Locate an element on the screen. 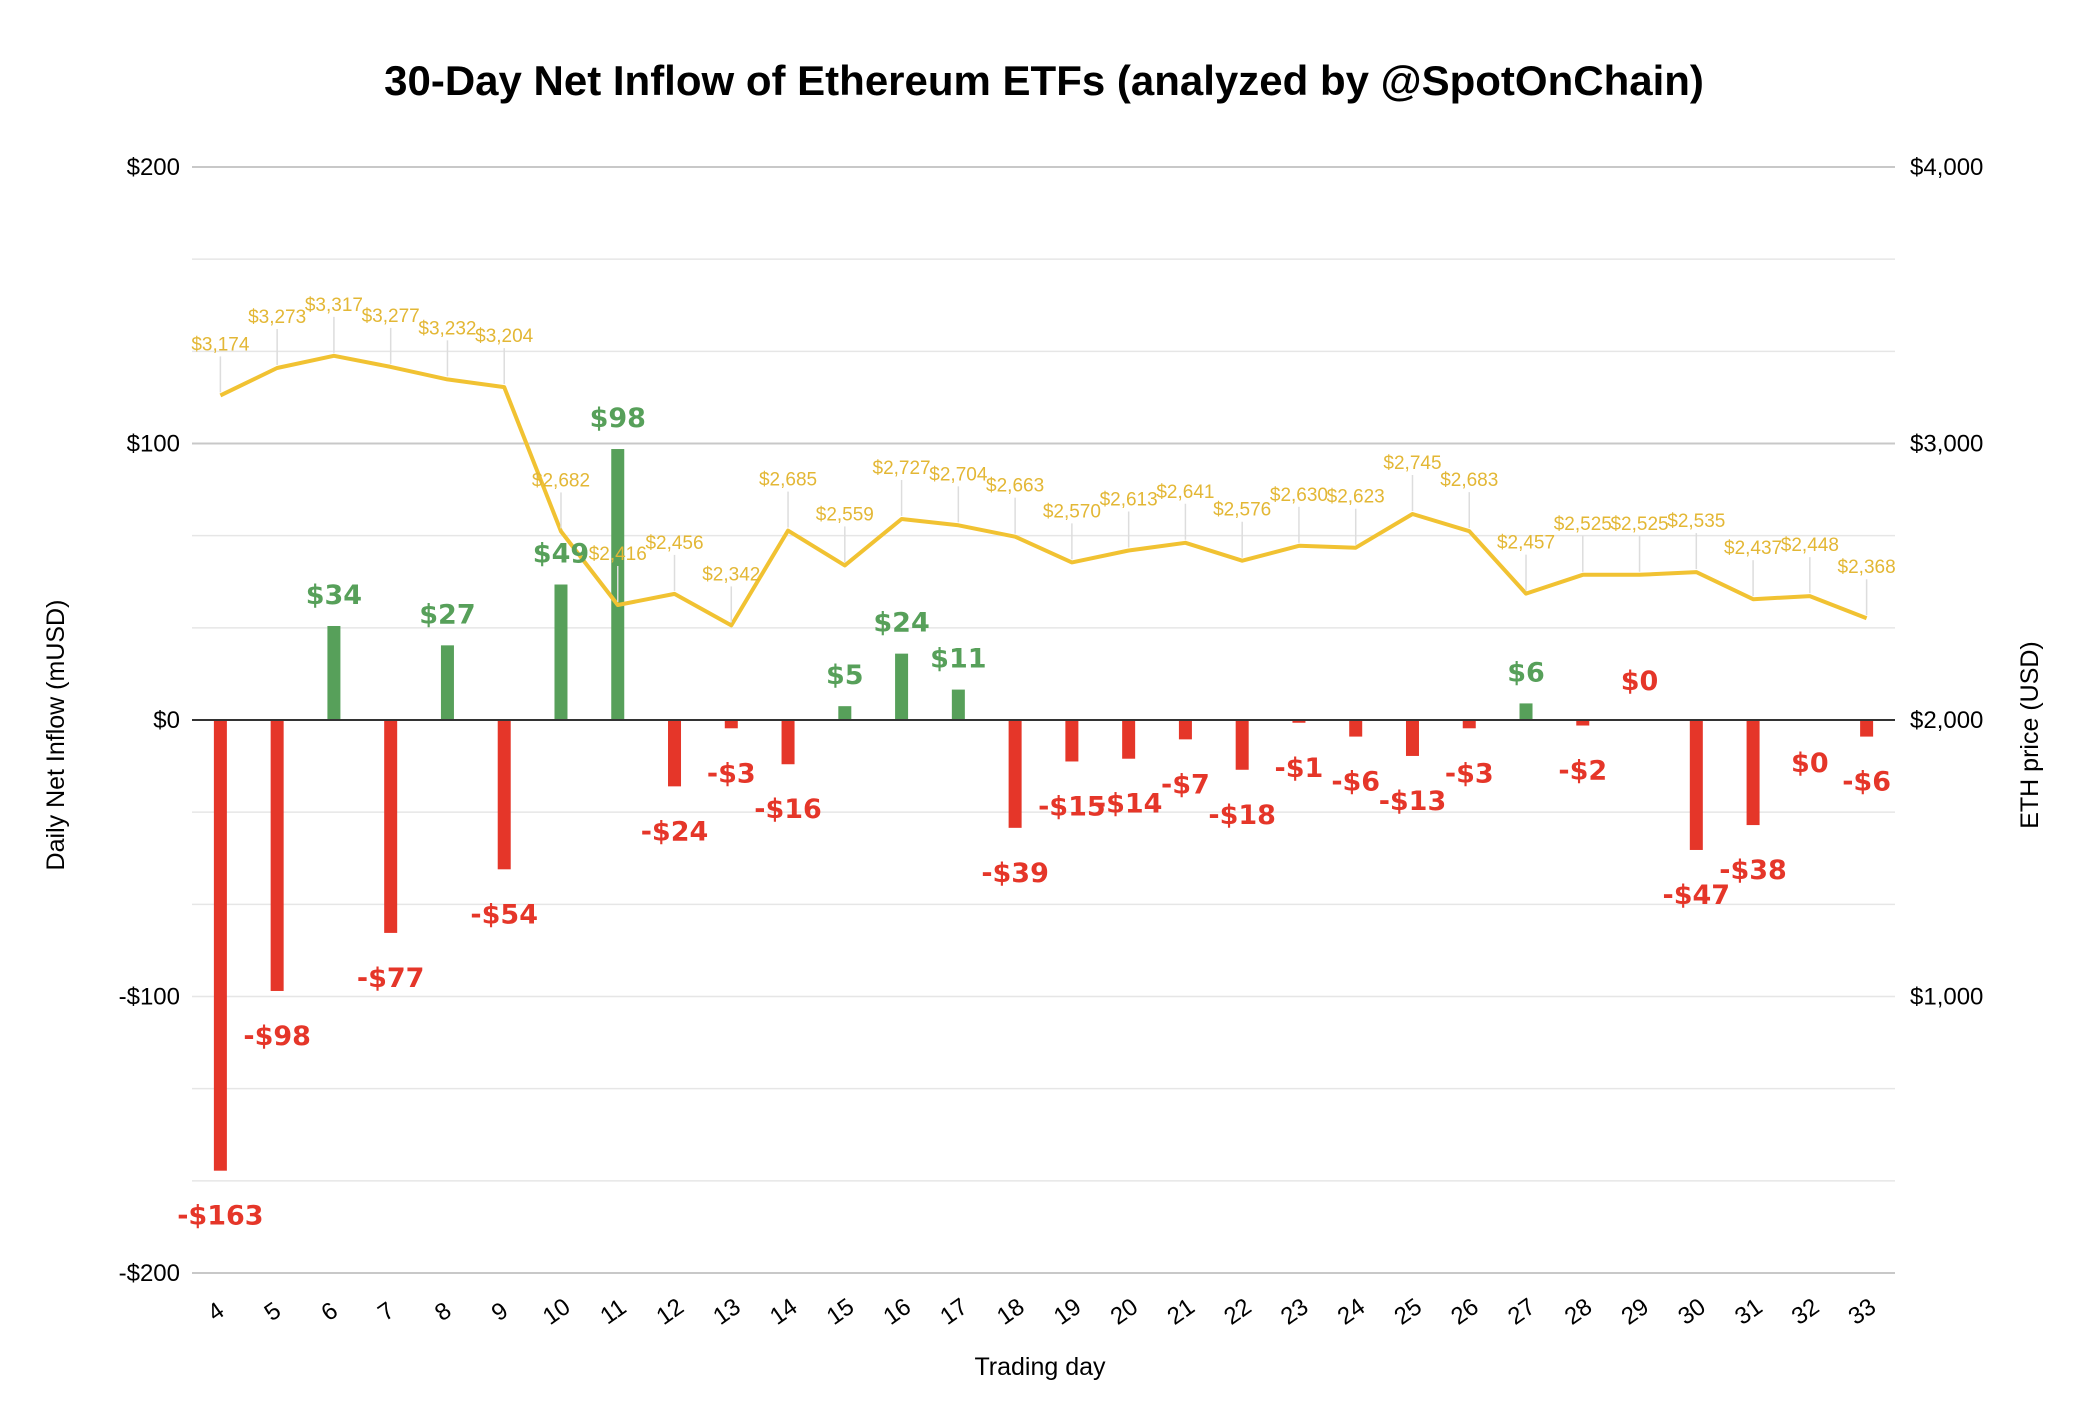 The height and width of the screenshot is (1418, 2088). bar-value-label: -$98 is located at coordinates (277, 1036).